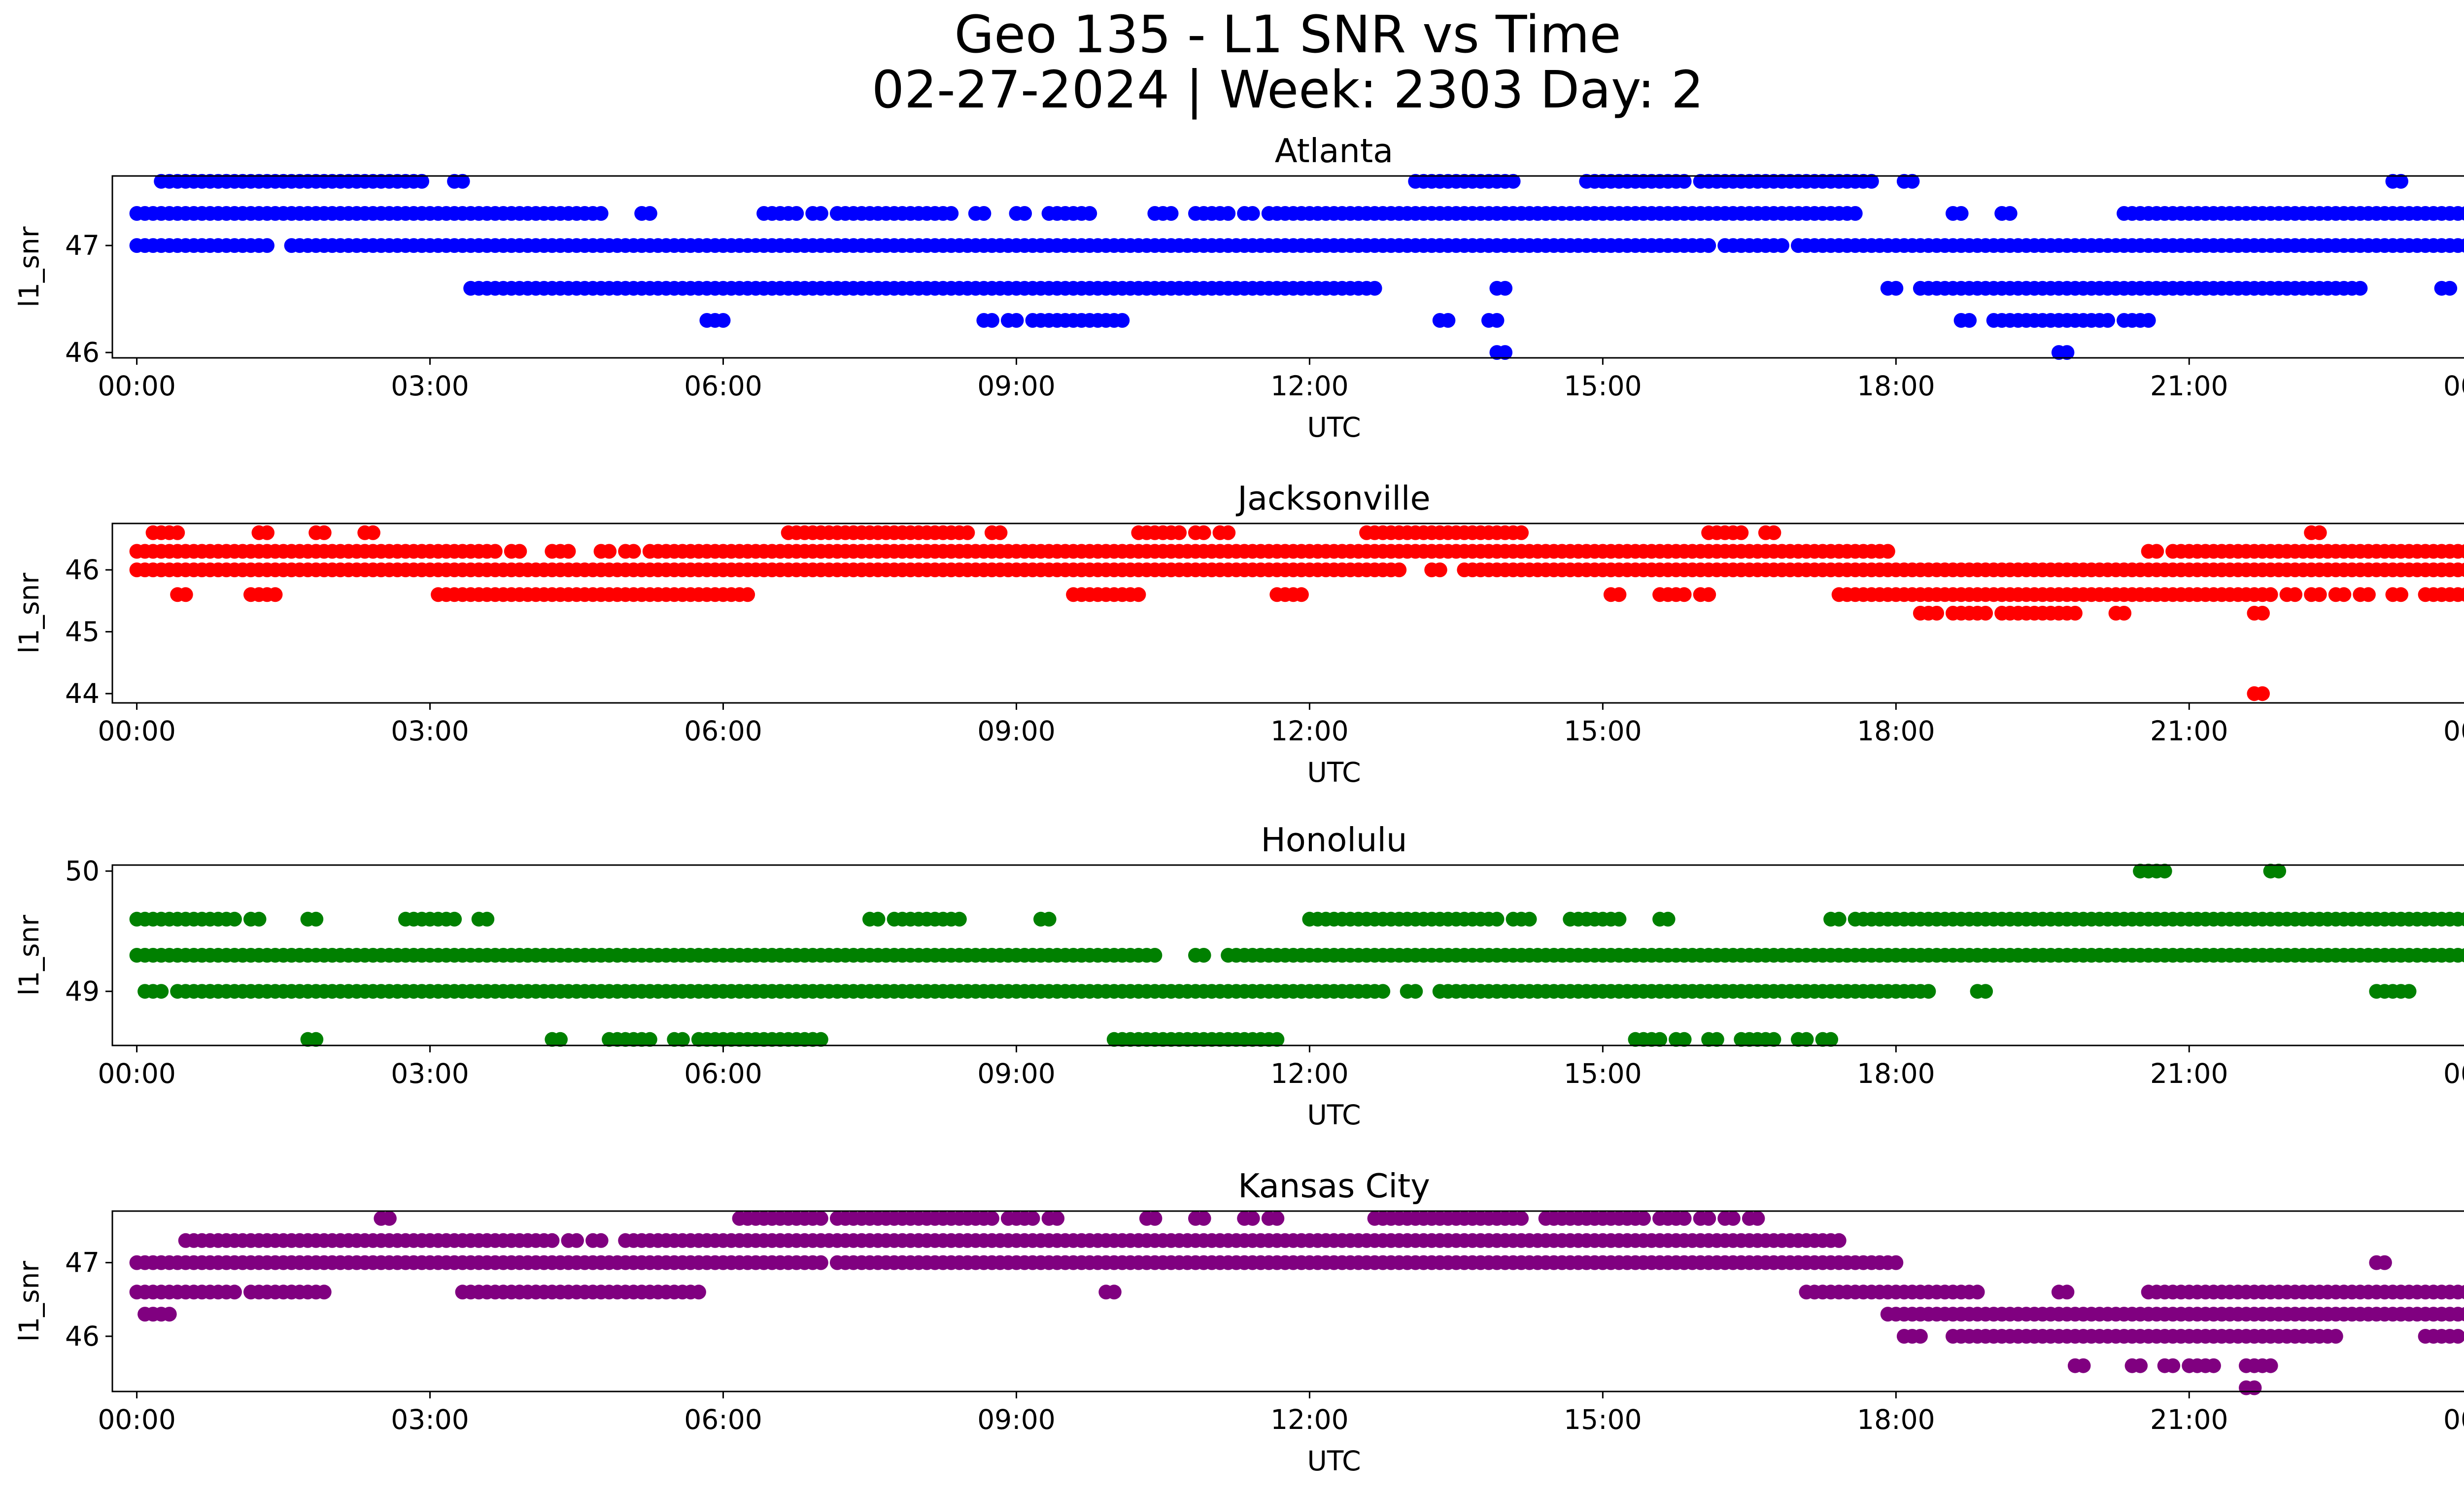 Image resolution: width=2464 pixels, height=1495 pixels. I want to click on x-axis-label-atlanta: UTC, so click(1334, 427).